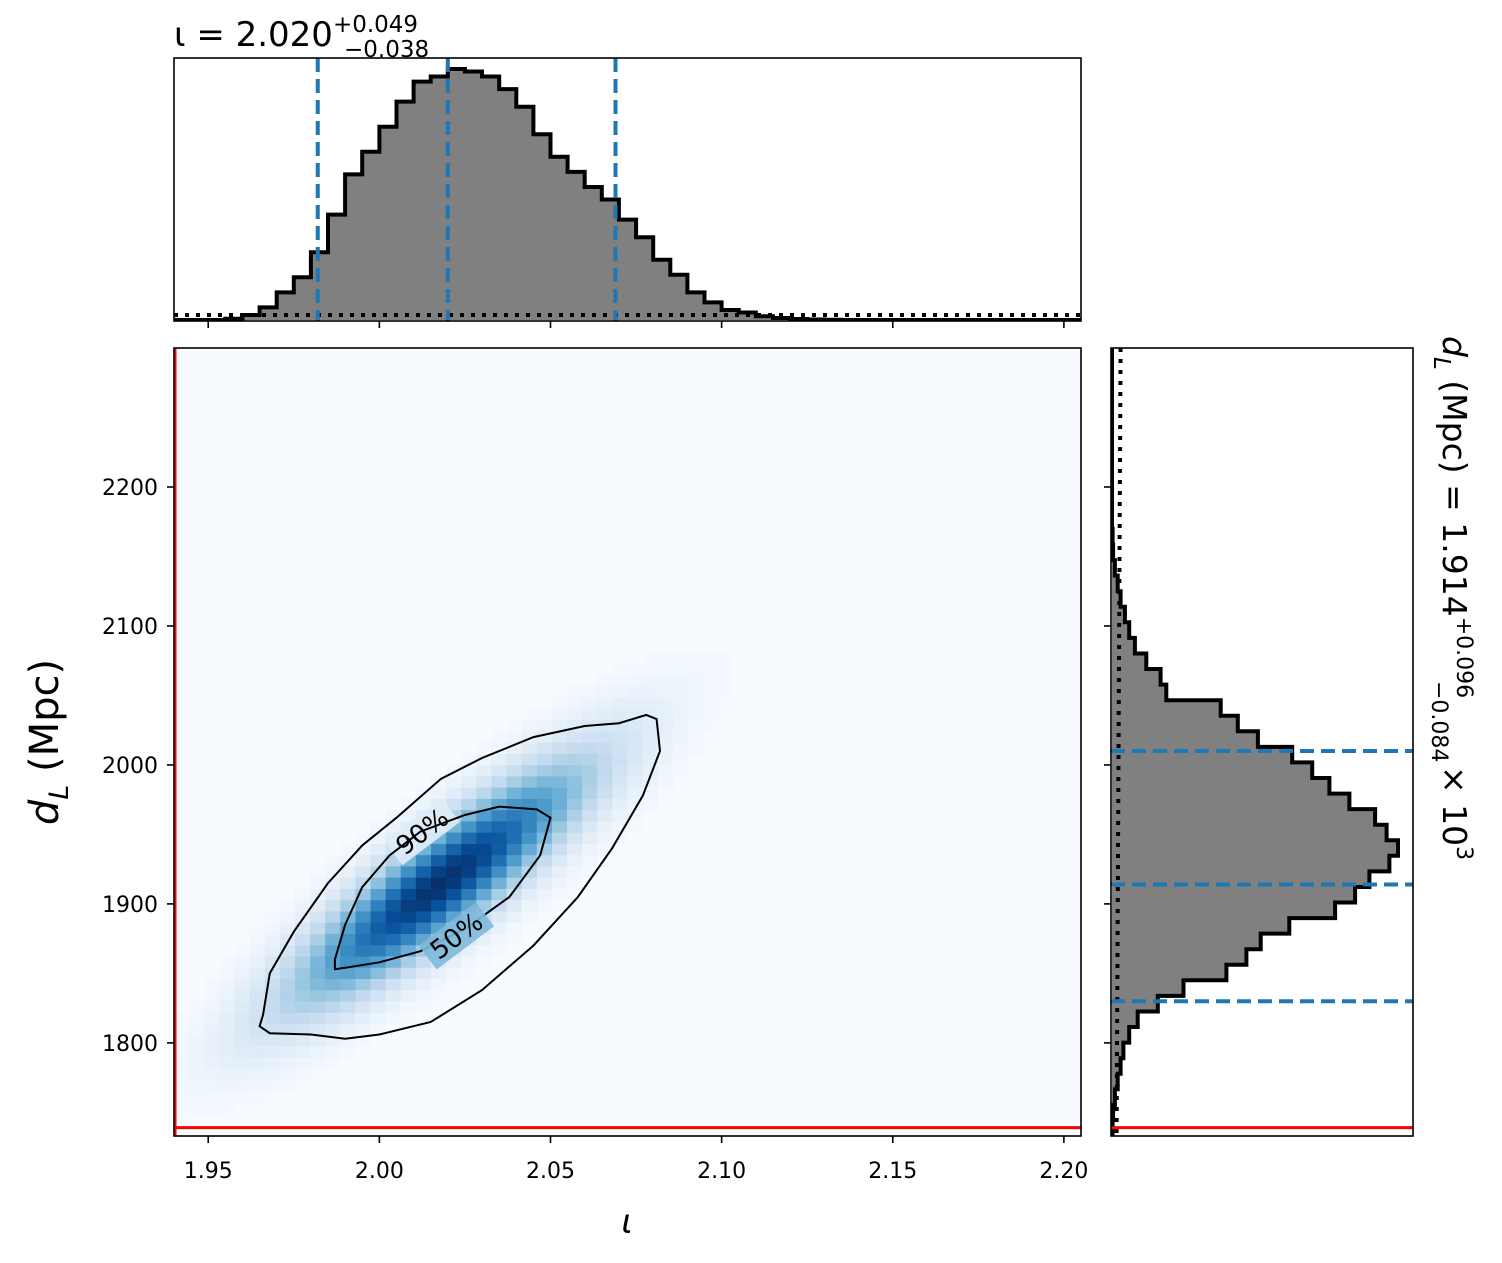 This screenshot has height=1263, width=1502. What do you see at coordinates (296, 33) in the screenshot?
I see `top-panel-title: ι = 2.020+0.049` at bounding box center [296, 33].